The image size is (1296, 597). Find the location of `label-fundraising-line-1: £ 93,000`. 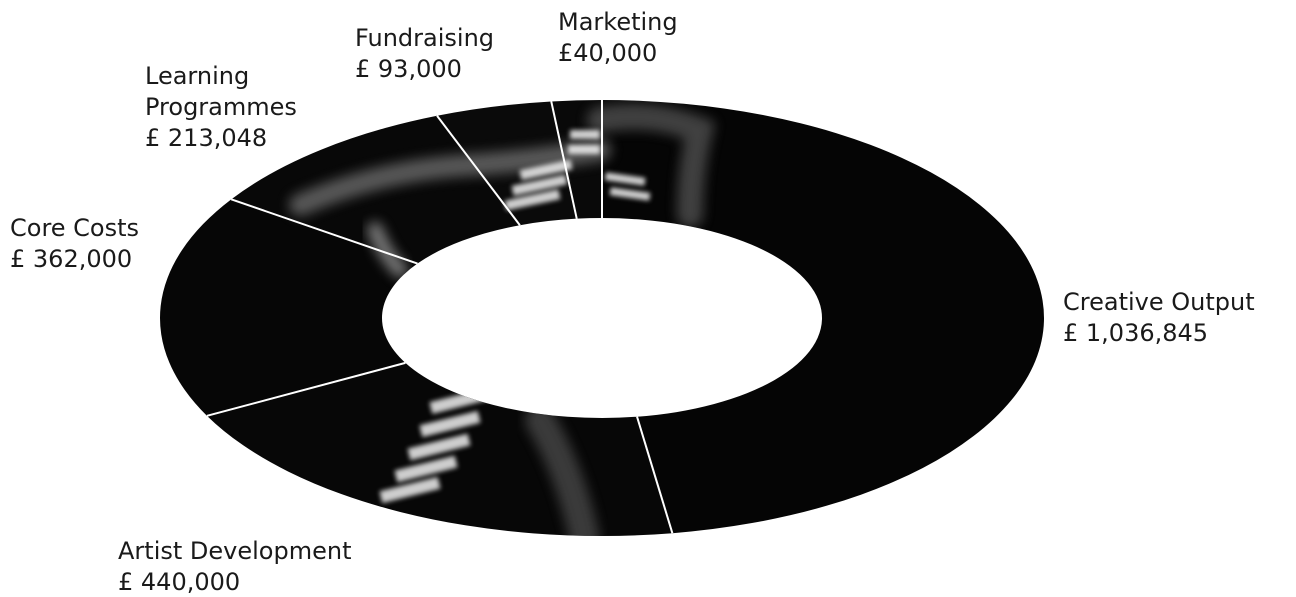

label-fundraising-line-1: £ 93,000 is located at coordinates (408, 69).